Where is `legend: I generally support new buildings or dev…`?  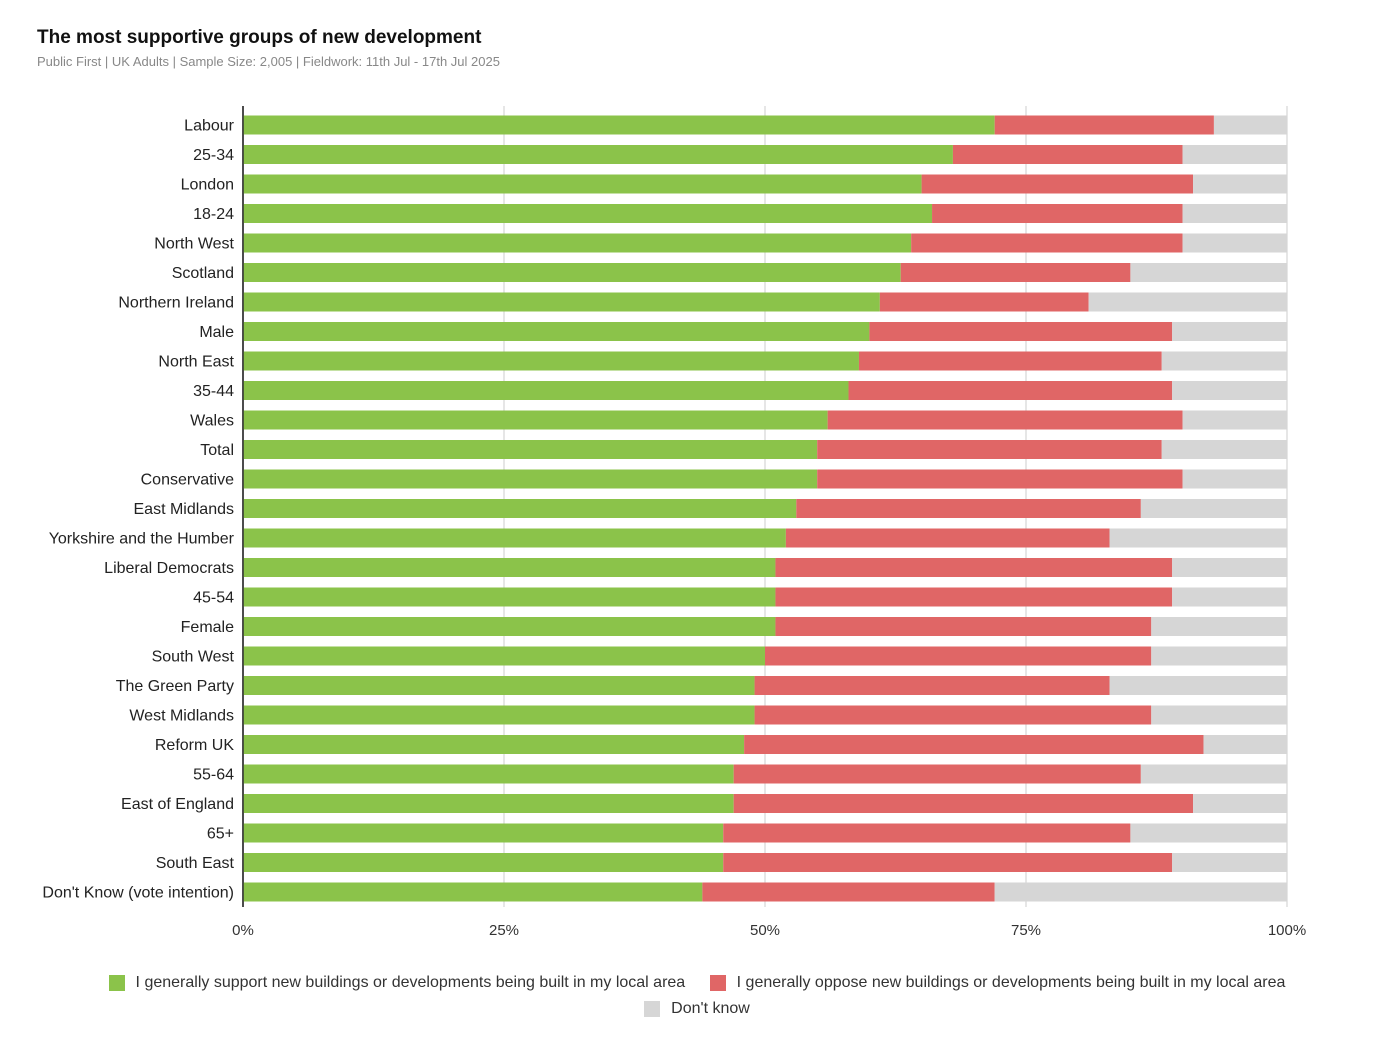 legend: I generally support new buildings or dev… is located at coordinates (697, 998).